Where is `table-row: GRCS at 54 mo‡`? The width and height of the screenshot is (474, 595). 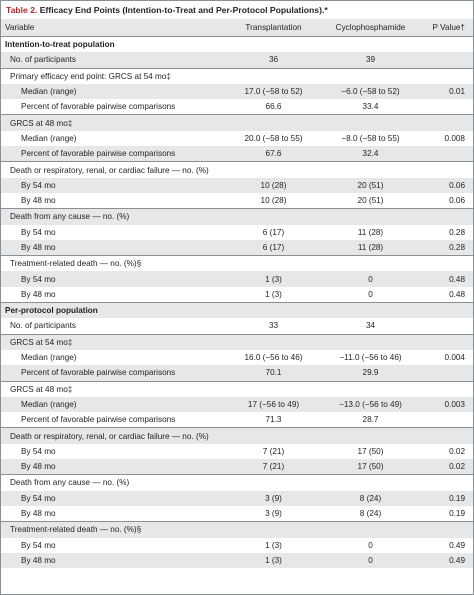 table-row: GRCS at 54 mo‡ is located at coordinates (237, 341).